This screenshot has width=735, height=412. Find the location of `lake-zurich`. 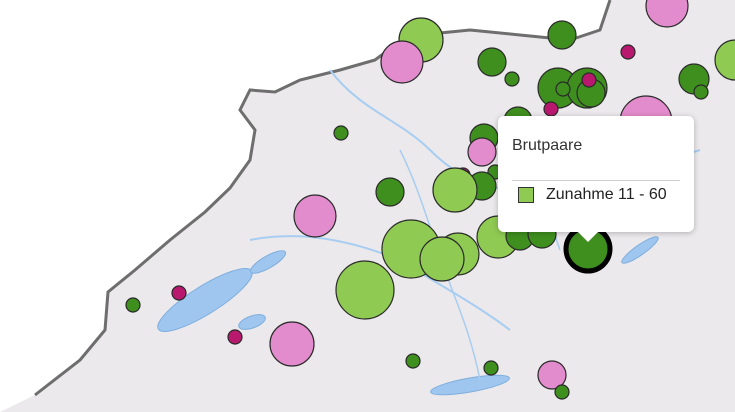

lake-zurich is located at coordinates (640, 250).